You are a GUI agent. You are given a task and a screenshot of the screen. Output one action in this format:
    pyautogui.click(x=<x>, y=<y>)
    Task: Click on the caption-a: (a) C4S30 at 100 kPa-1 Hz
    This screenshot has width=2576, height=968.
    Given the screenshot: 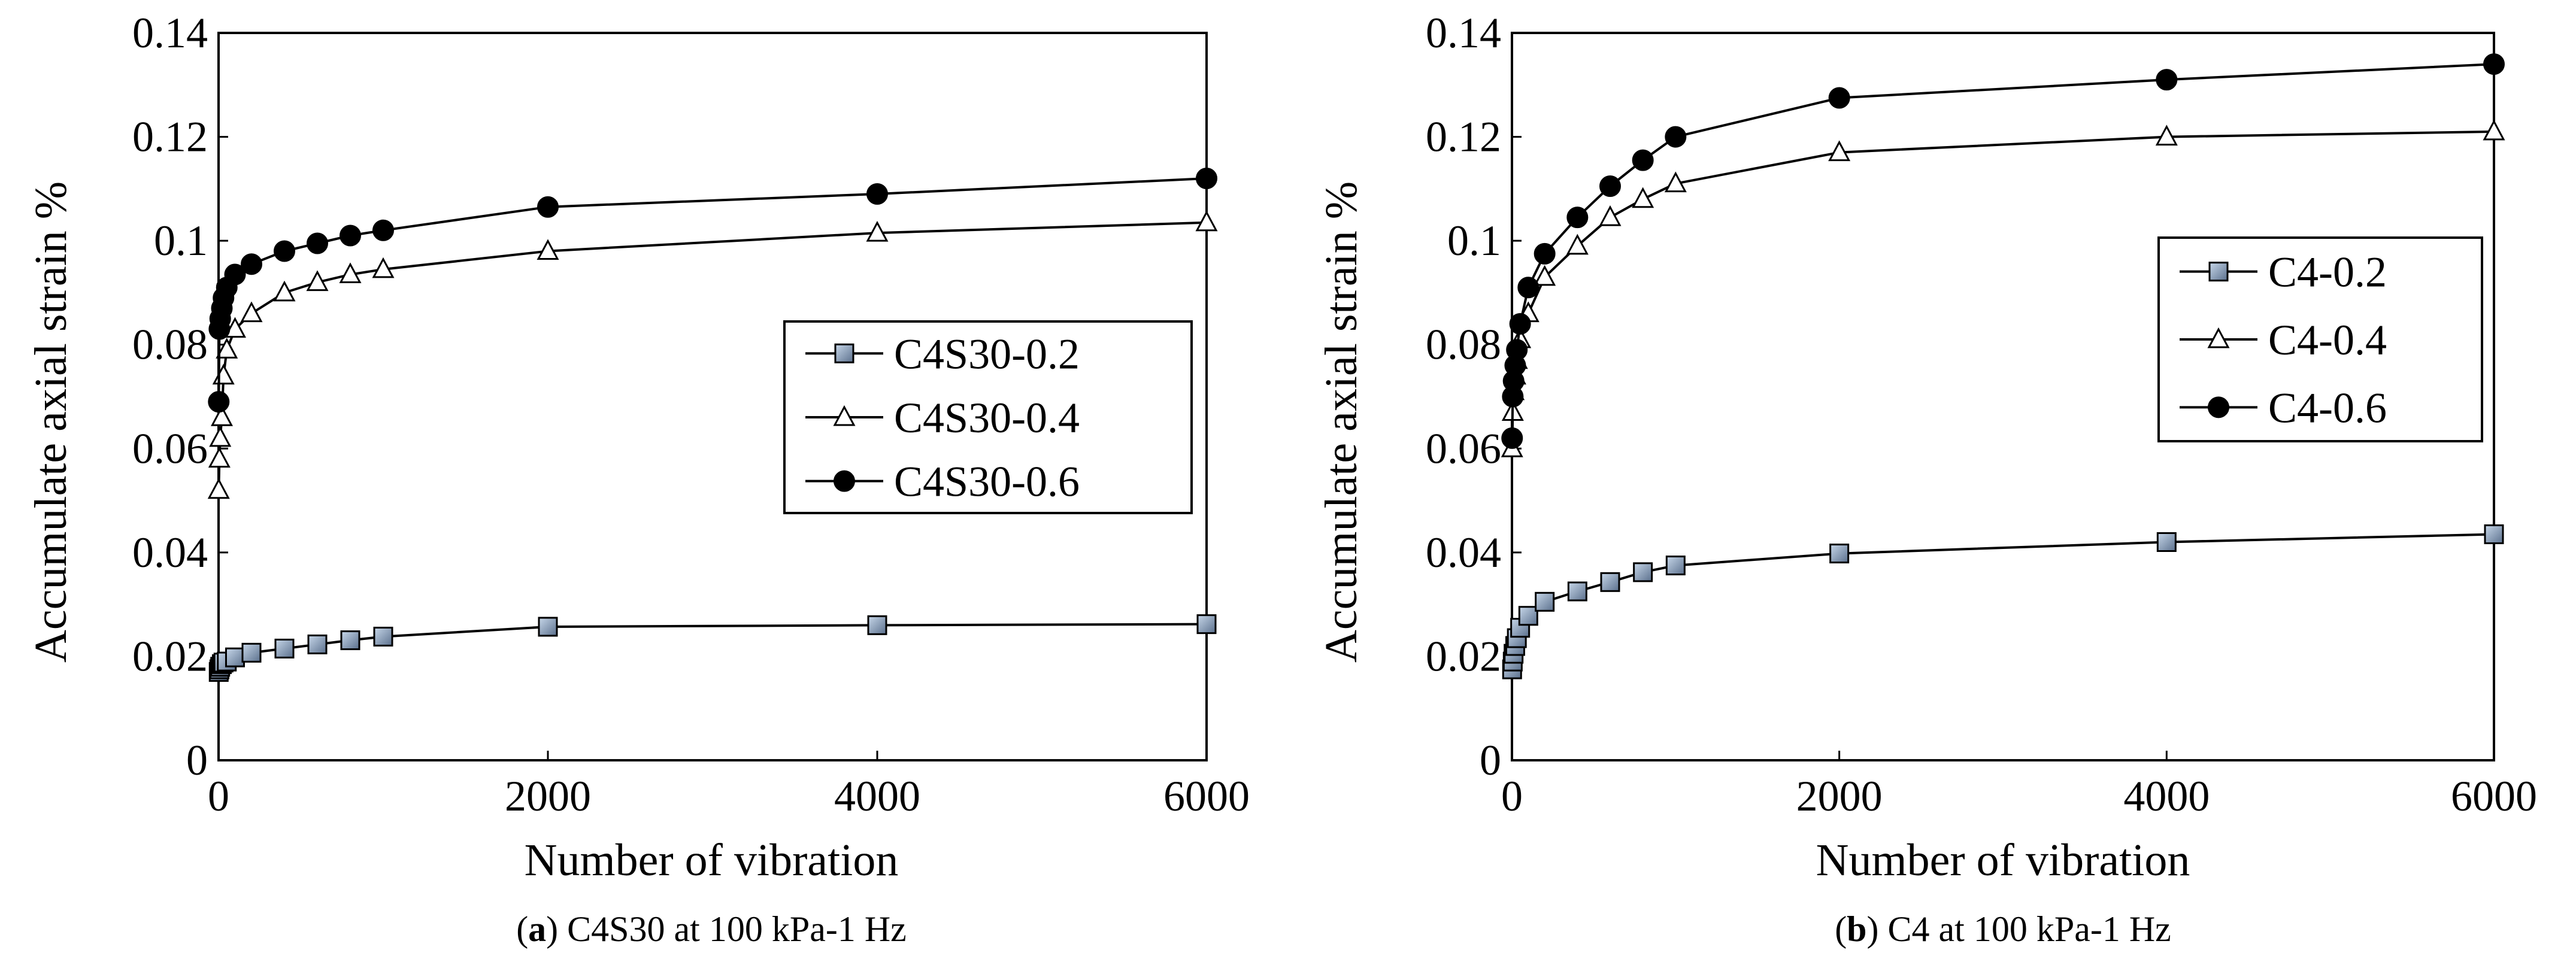 What is the action you would take?
    pyautogui.click(x=711, y=929)
    